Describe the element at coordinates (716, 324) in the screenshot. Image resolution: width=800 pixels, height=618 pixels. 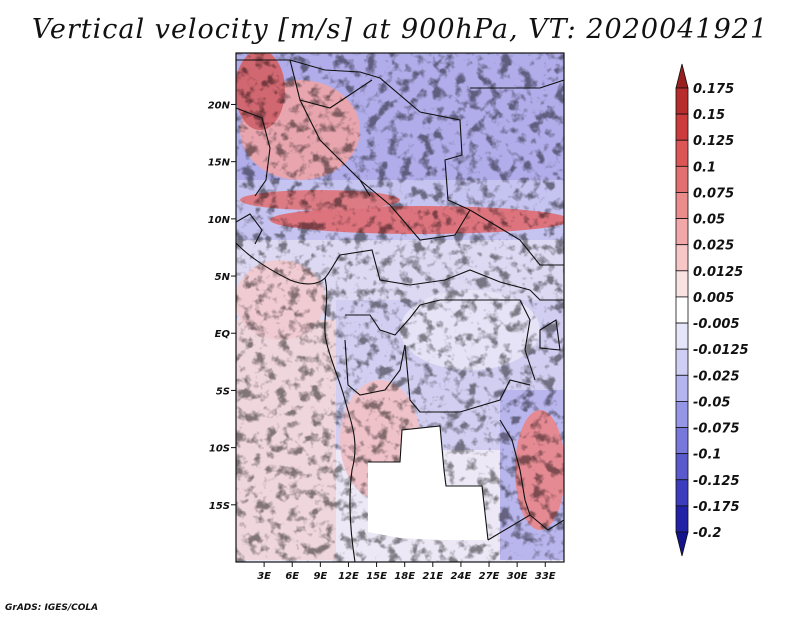
I see `colorbar-label: -0.005` at that location.